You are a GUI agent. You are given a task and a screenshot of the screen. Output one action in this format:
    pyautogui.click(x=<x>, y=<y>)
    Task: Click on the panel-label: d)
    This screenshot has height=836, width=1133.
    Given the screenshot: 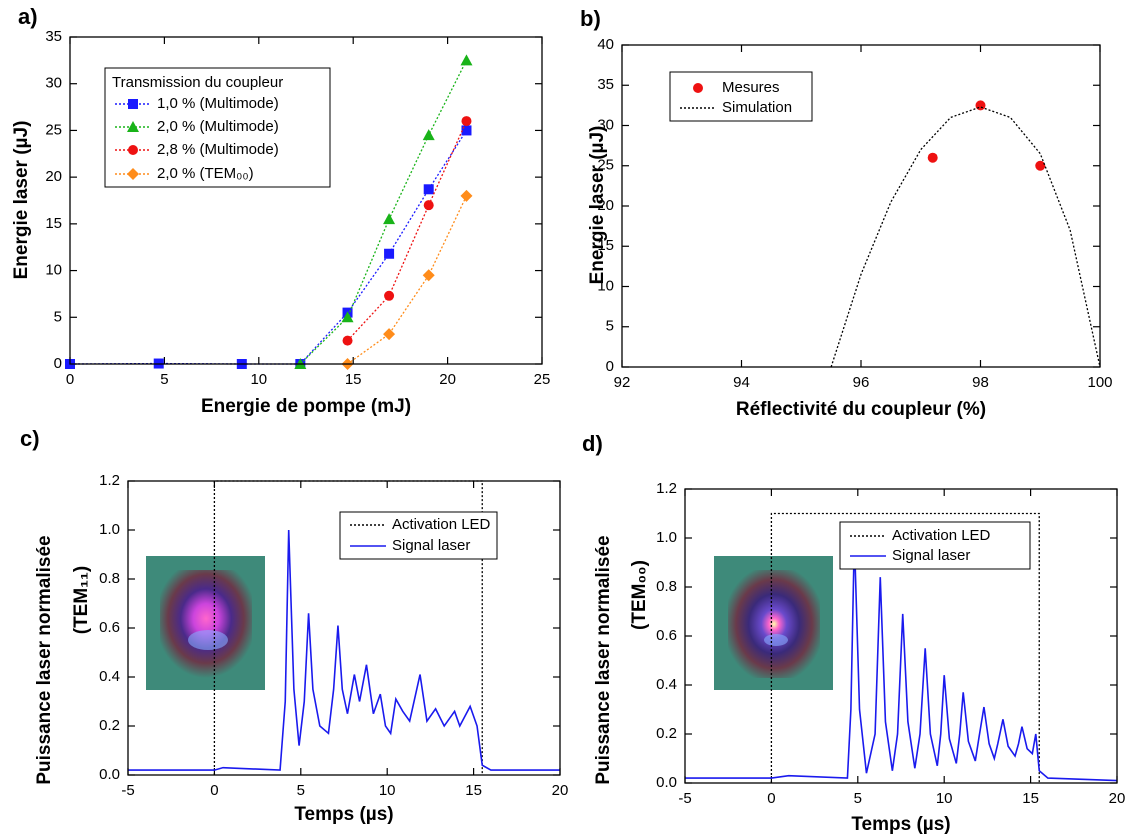 What is the action you would take?
    pyautogui.click(x=592, y=443)
    